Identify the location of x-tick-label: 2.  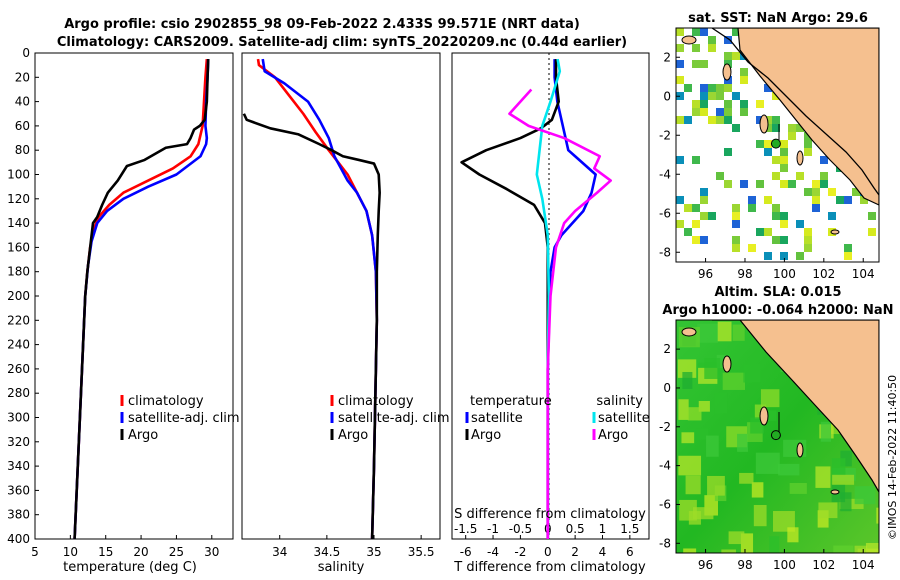
(575, 552).